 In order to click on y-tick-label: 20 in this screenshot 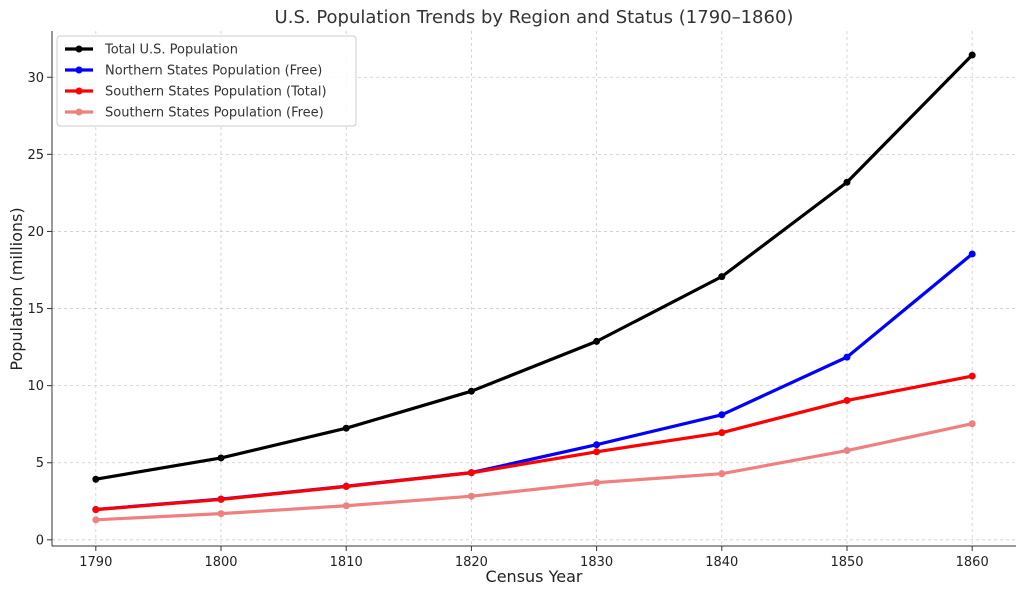, I will do `click(35, 232)`.